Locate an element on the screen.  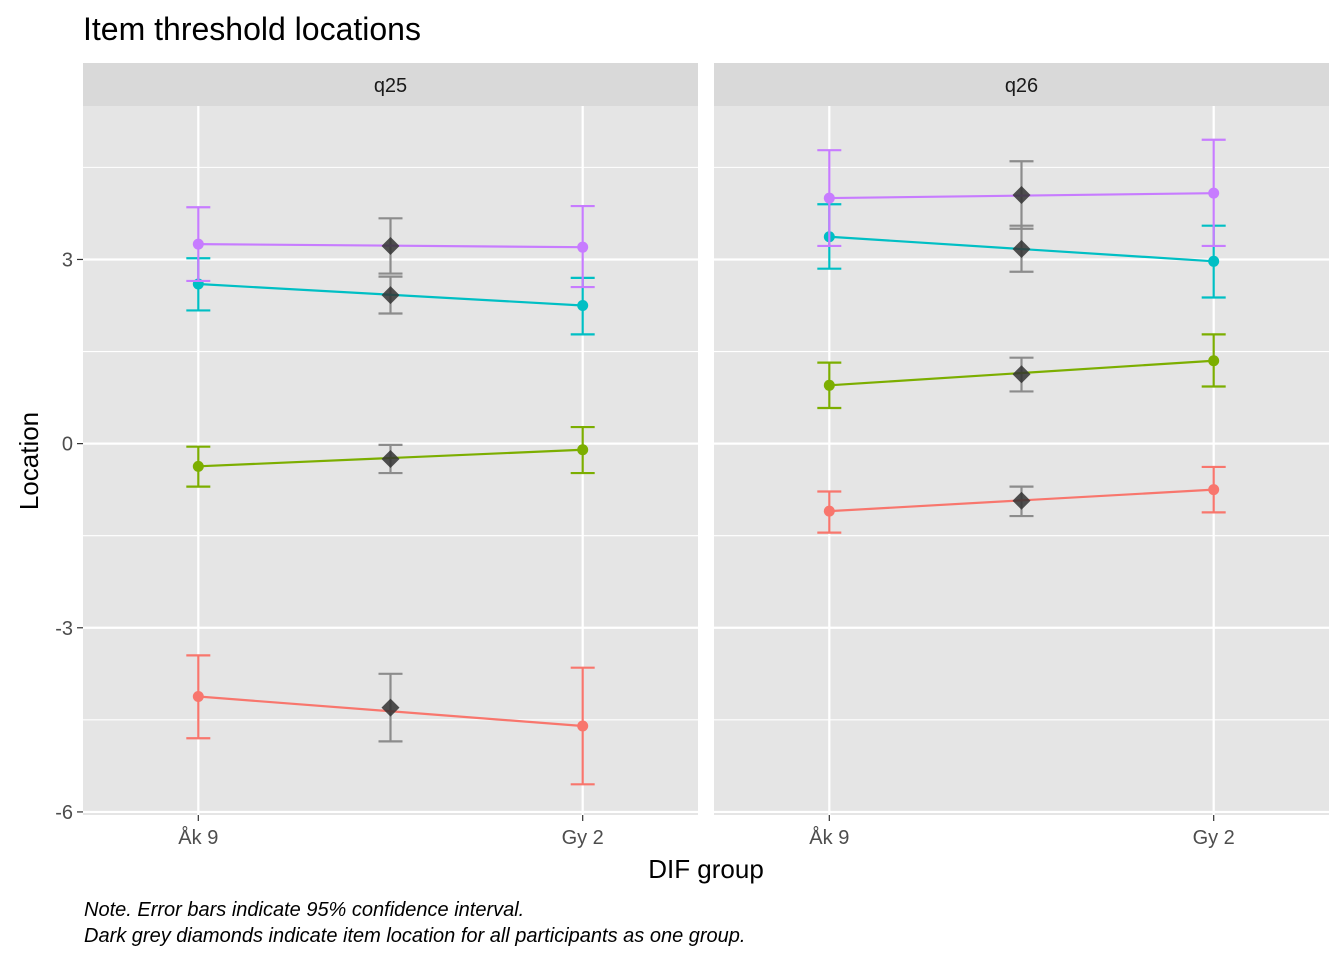
strip-label: q26 is located at coordinates (1021, 86).